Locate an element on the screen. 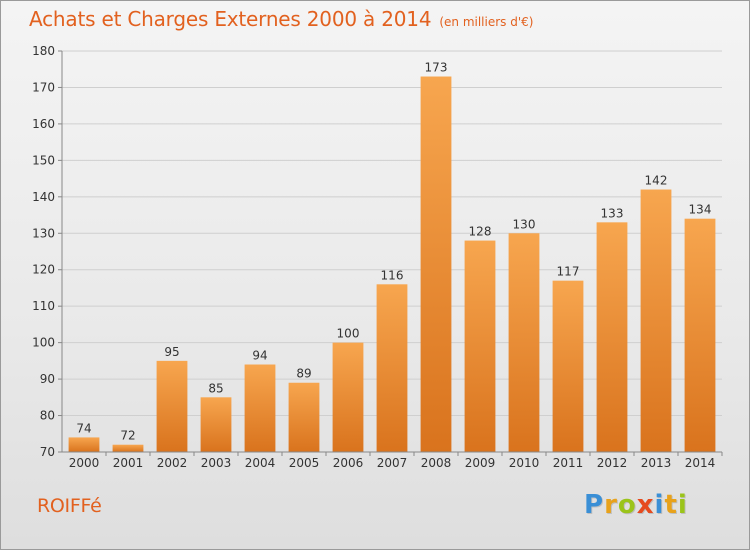 The height and width of the screenshot is (550, 750). bar-2014 is located at coordinates (700, 335).